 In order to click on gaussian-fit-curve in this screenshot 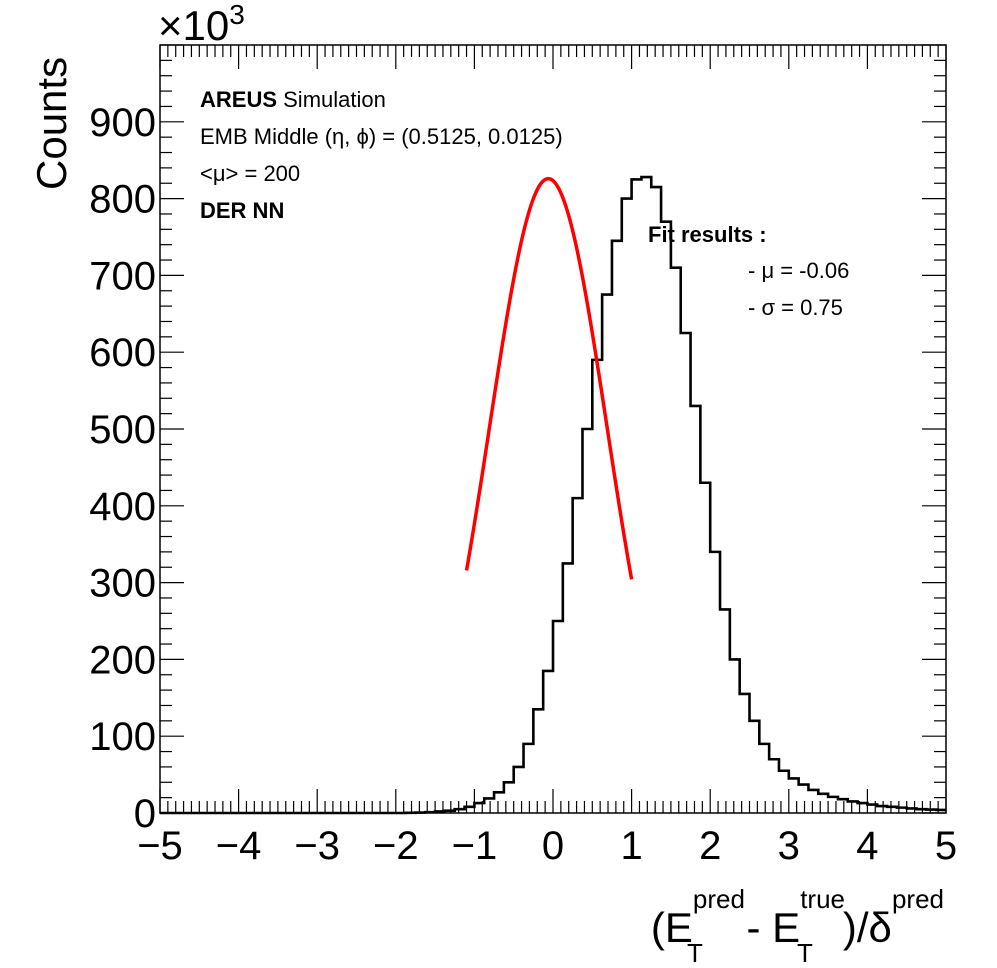, I will do `click(549, 378)`.